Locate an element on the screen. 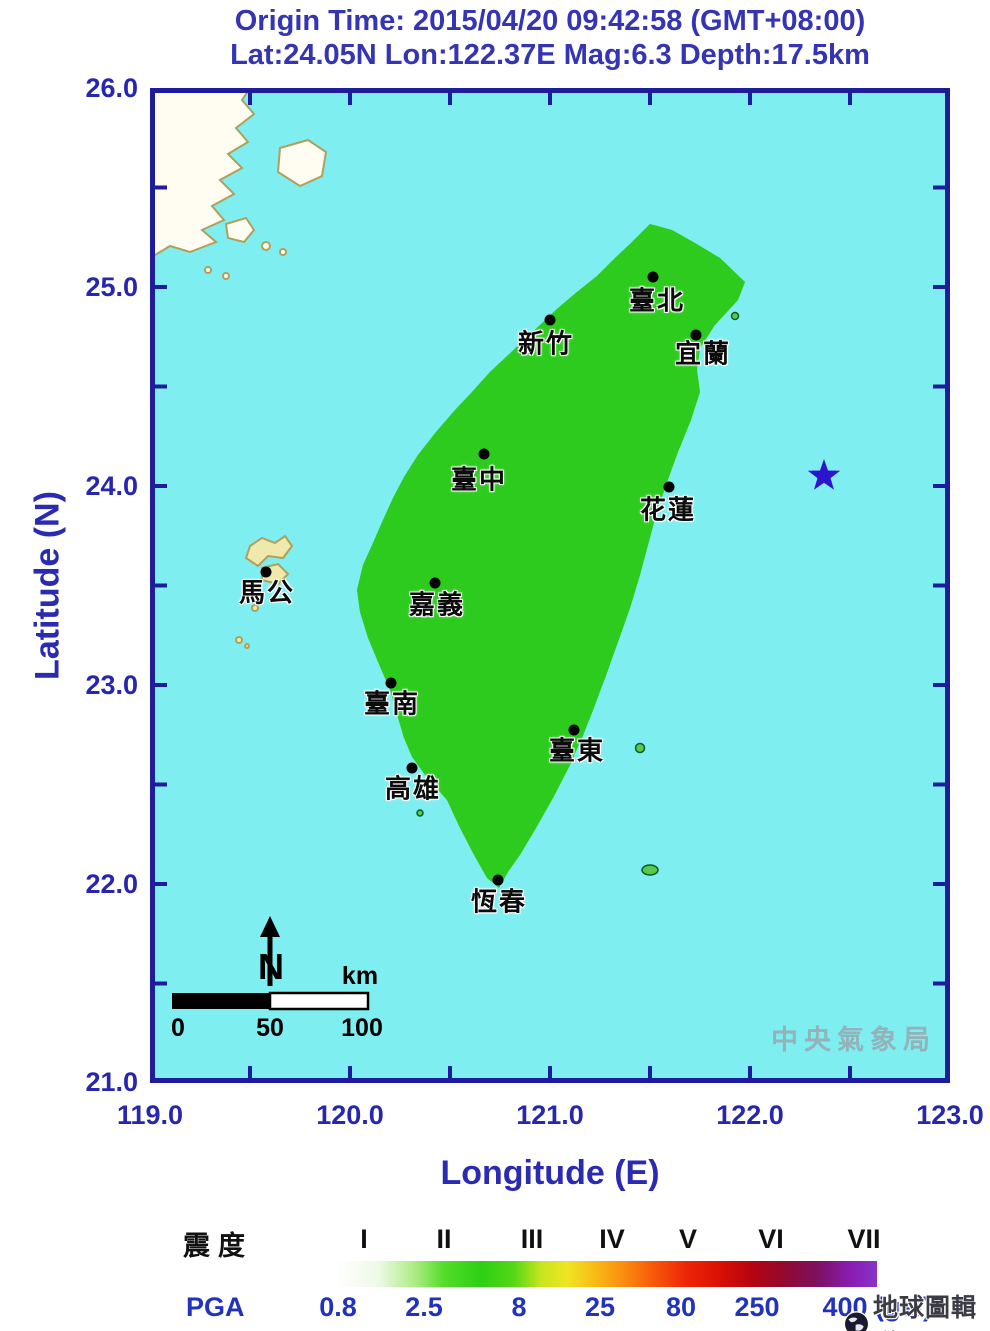 The height and width of the screenshot is (1331, 990). city-marker-hualien is located at coordinates (669, 487).